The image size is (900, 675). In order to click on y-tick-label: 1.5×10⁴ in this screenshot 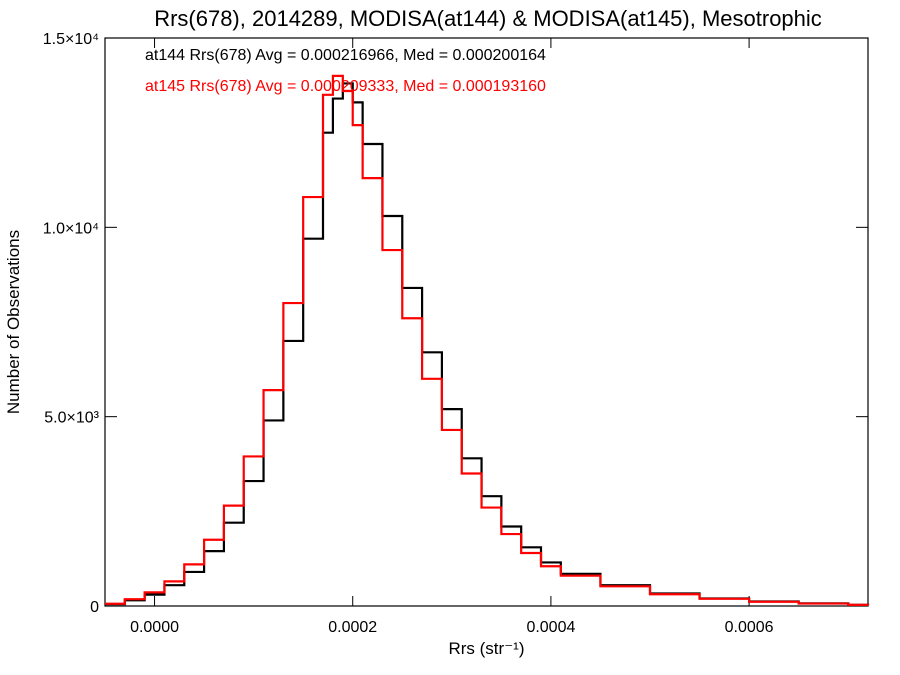, I will do `click(71, 39)`.